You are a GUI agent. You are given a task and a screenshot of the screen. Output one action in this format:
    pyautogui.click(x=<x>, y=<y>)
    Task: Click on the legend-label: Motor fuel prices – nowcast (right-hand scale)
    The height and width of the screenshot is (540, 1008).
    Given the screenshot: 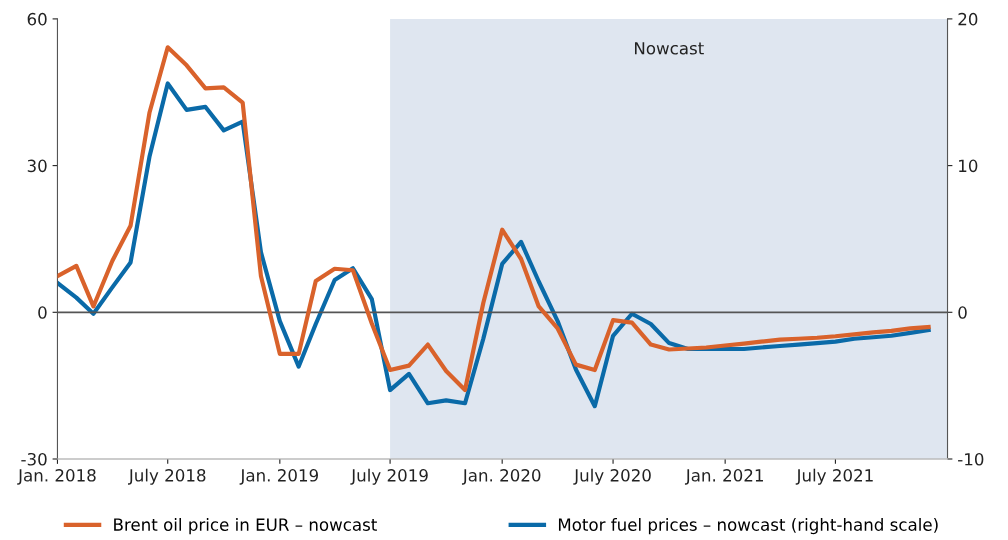 What is the action you would take?
    pyautogui.click(x=748, y=526)
    